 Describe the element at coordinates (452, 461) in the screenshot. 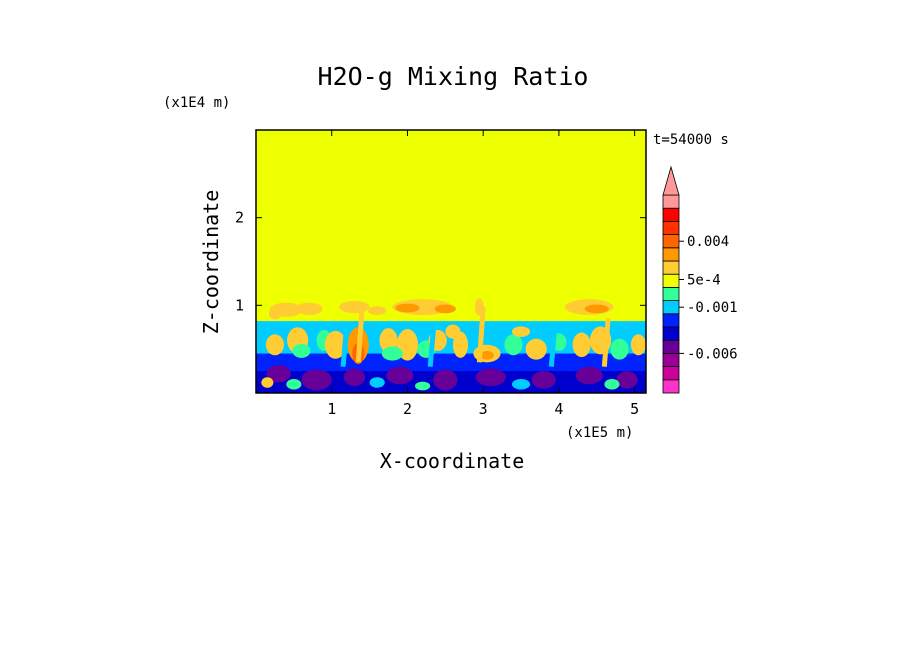

I see `x-axis-label: X-coordinate` at that location.